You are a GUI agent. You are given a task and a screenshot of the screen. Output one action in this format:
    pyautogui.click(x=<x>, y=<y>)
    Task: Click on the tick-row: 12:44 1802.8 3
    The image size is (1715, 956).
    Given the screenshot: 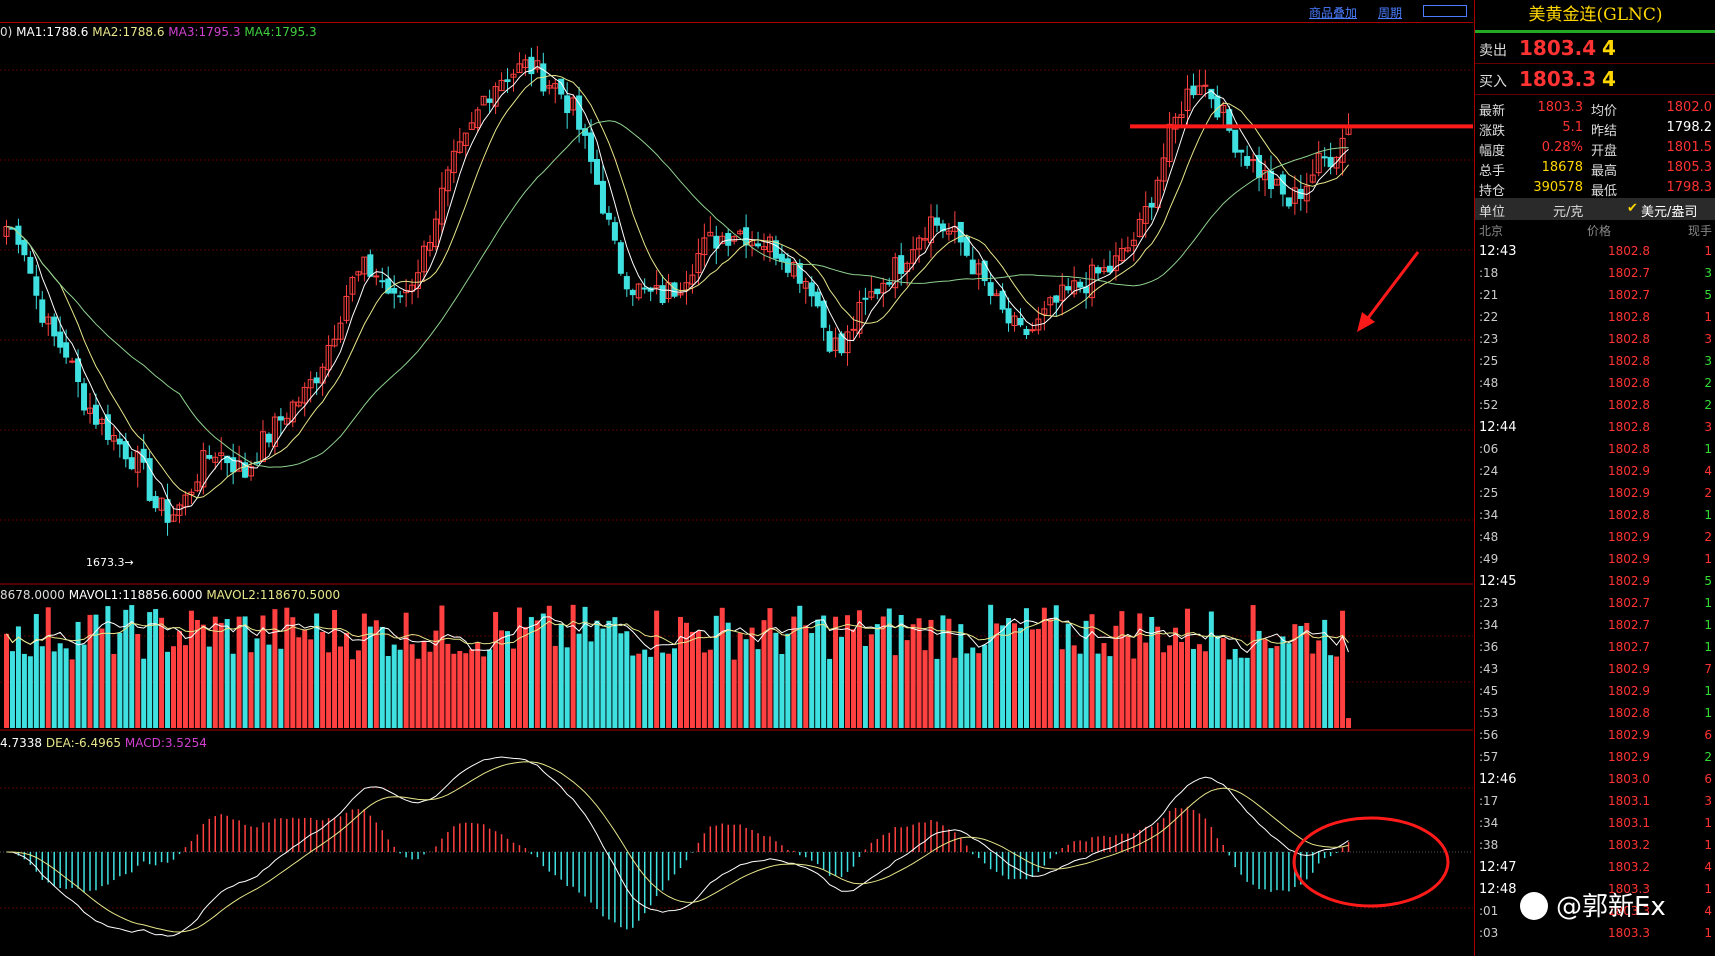 What is the action you would take?
    pyautogui.click(x=1595, y=427)
    